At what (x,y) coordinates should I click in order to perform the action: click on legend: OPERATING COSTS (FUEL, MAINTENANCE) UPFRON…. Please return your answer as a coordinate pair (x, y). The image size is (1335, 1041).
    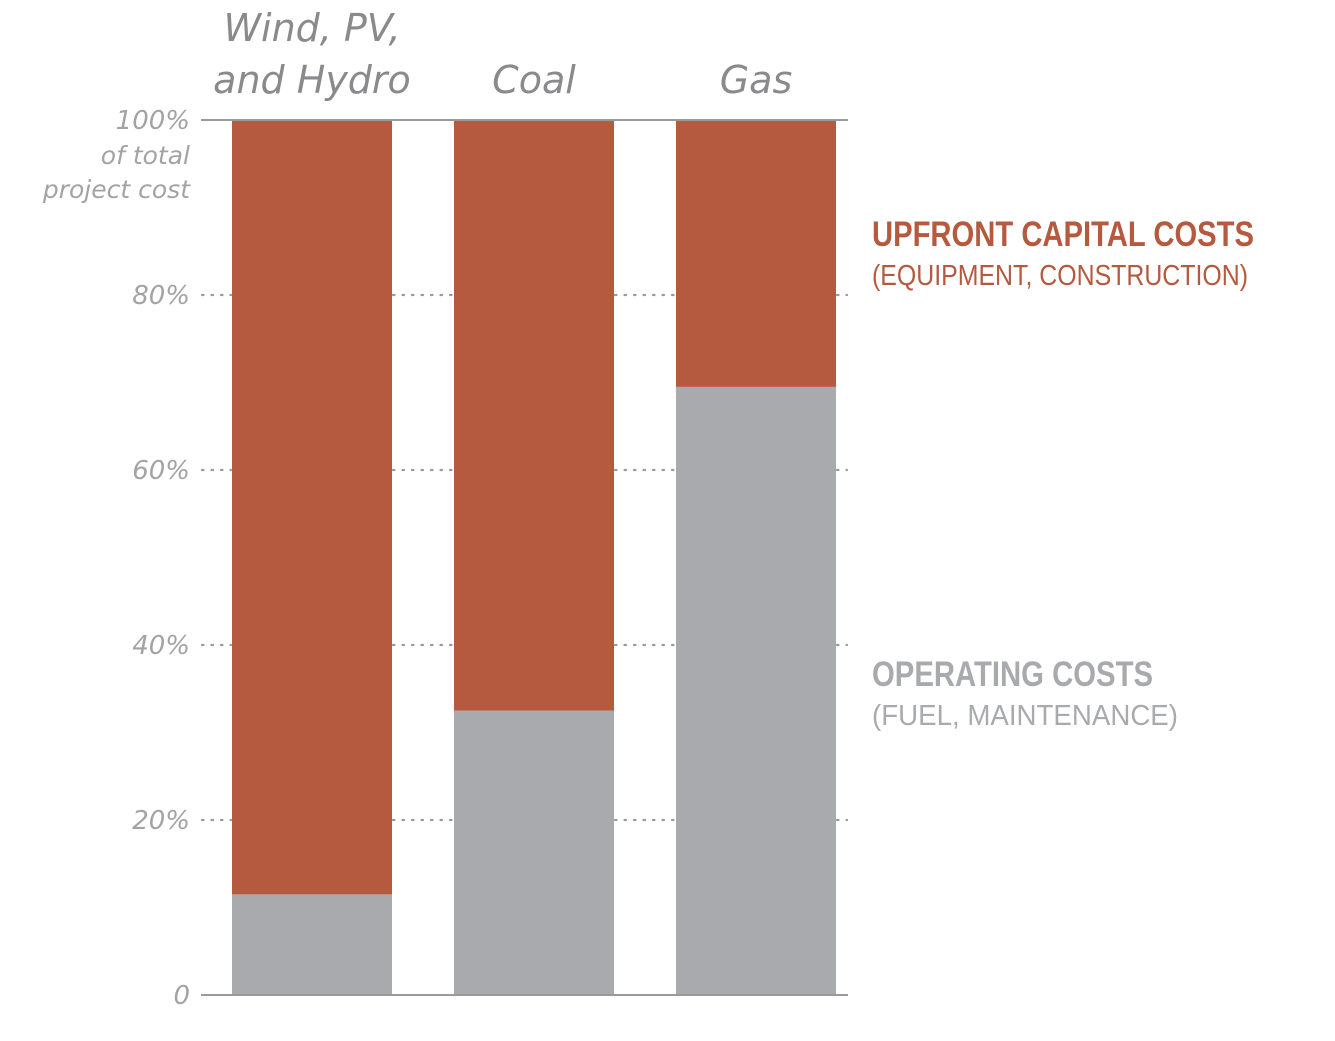
    Looking at the image, I should click on (1063, 473).